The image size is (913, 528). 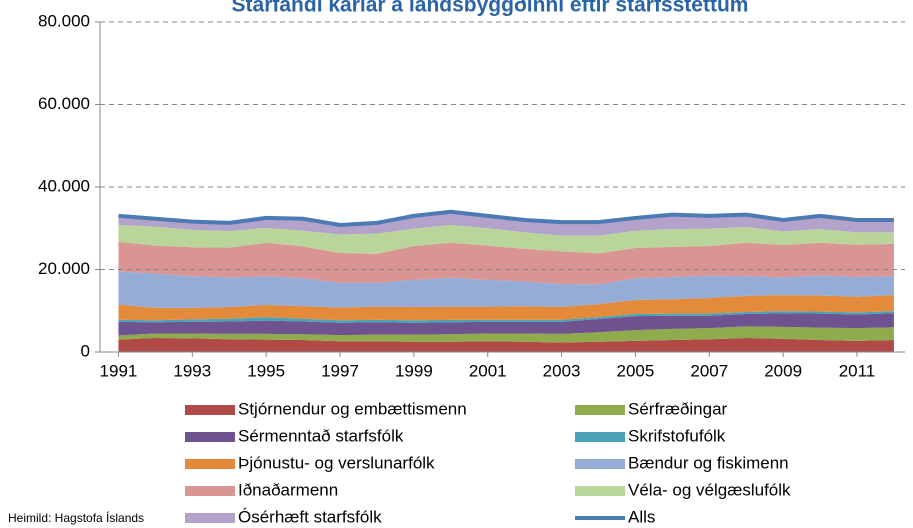 What do you see at coordinates (562, 370) in the screenshot?
I see `x-tick-label: 2003` at bounding box center [562, 370].